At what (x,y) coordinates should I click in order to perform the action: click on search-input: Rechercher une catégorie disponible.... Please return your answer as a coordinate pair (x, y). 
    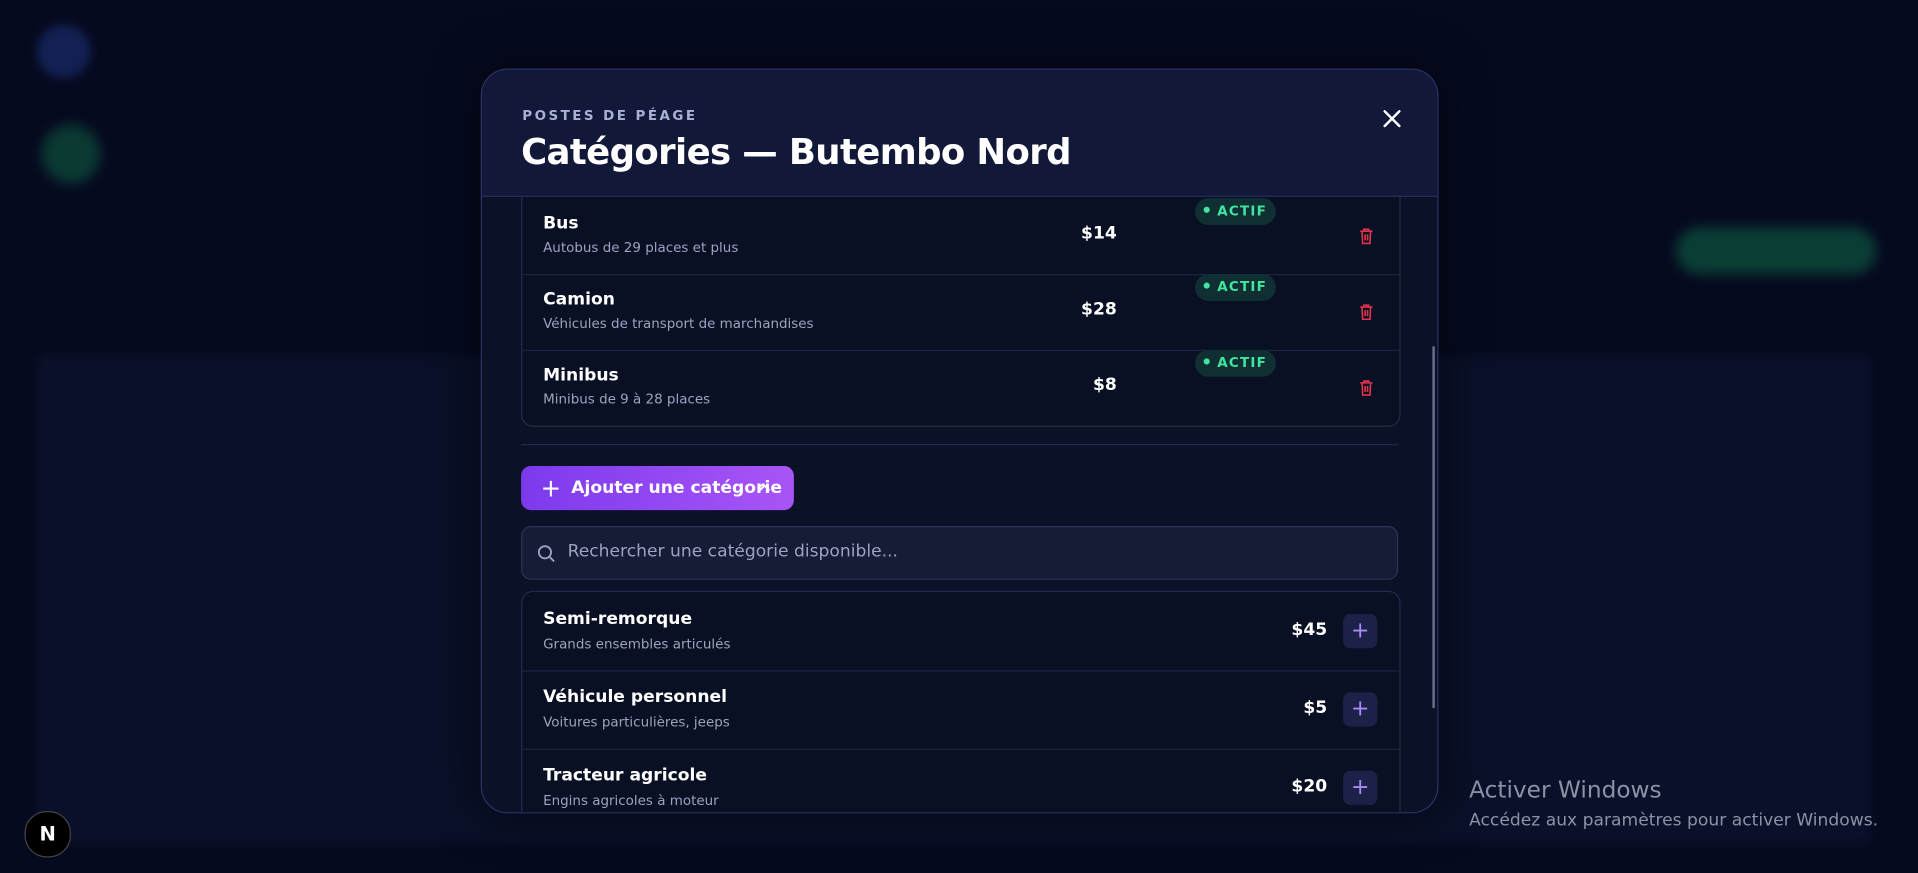
    Looking at the image, I should click on (960, 552).